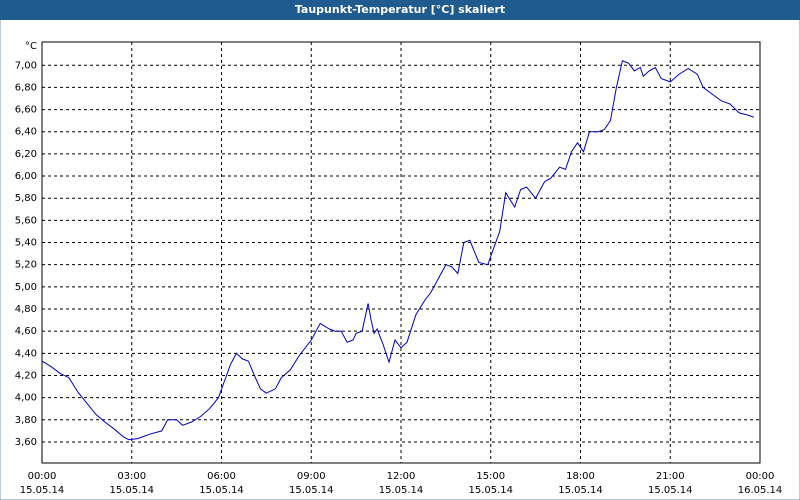 This screenshot has width=800, height=500. What do you see at coordinates (26, 154) in the screenshot?
I see `y-tick-label: 6,20` at bounding box center [26, 154].